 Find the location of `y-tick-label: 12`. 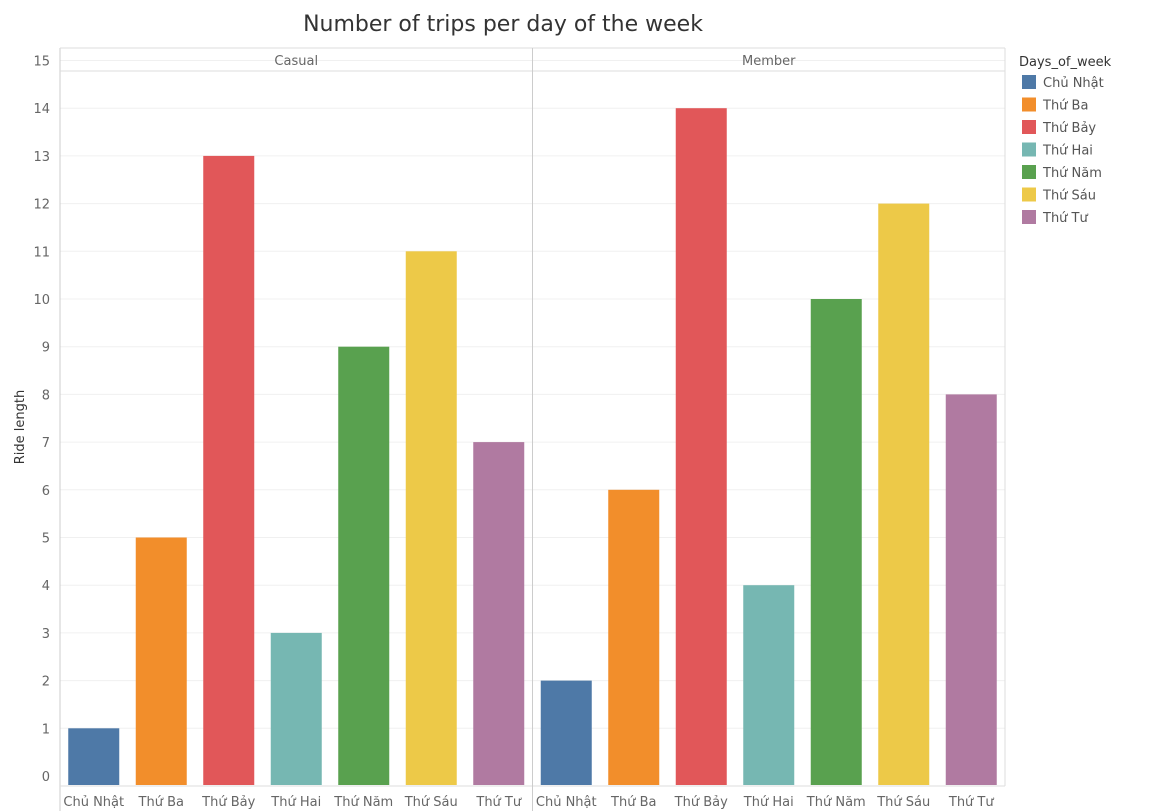

y-tick-label: 12 is located at coordinates (41, 205).